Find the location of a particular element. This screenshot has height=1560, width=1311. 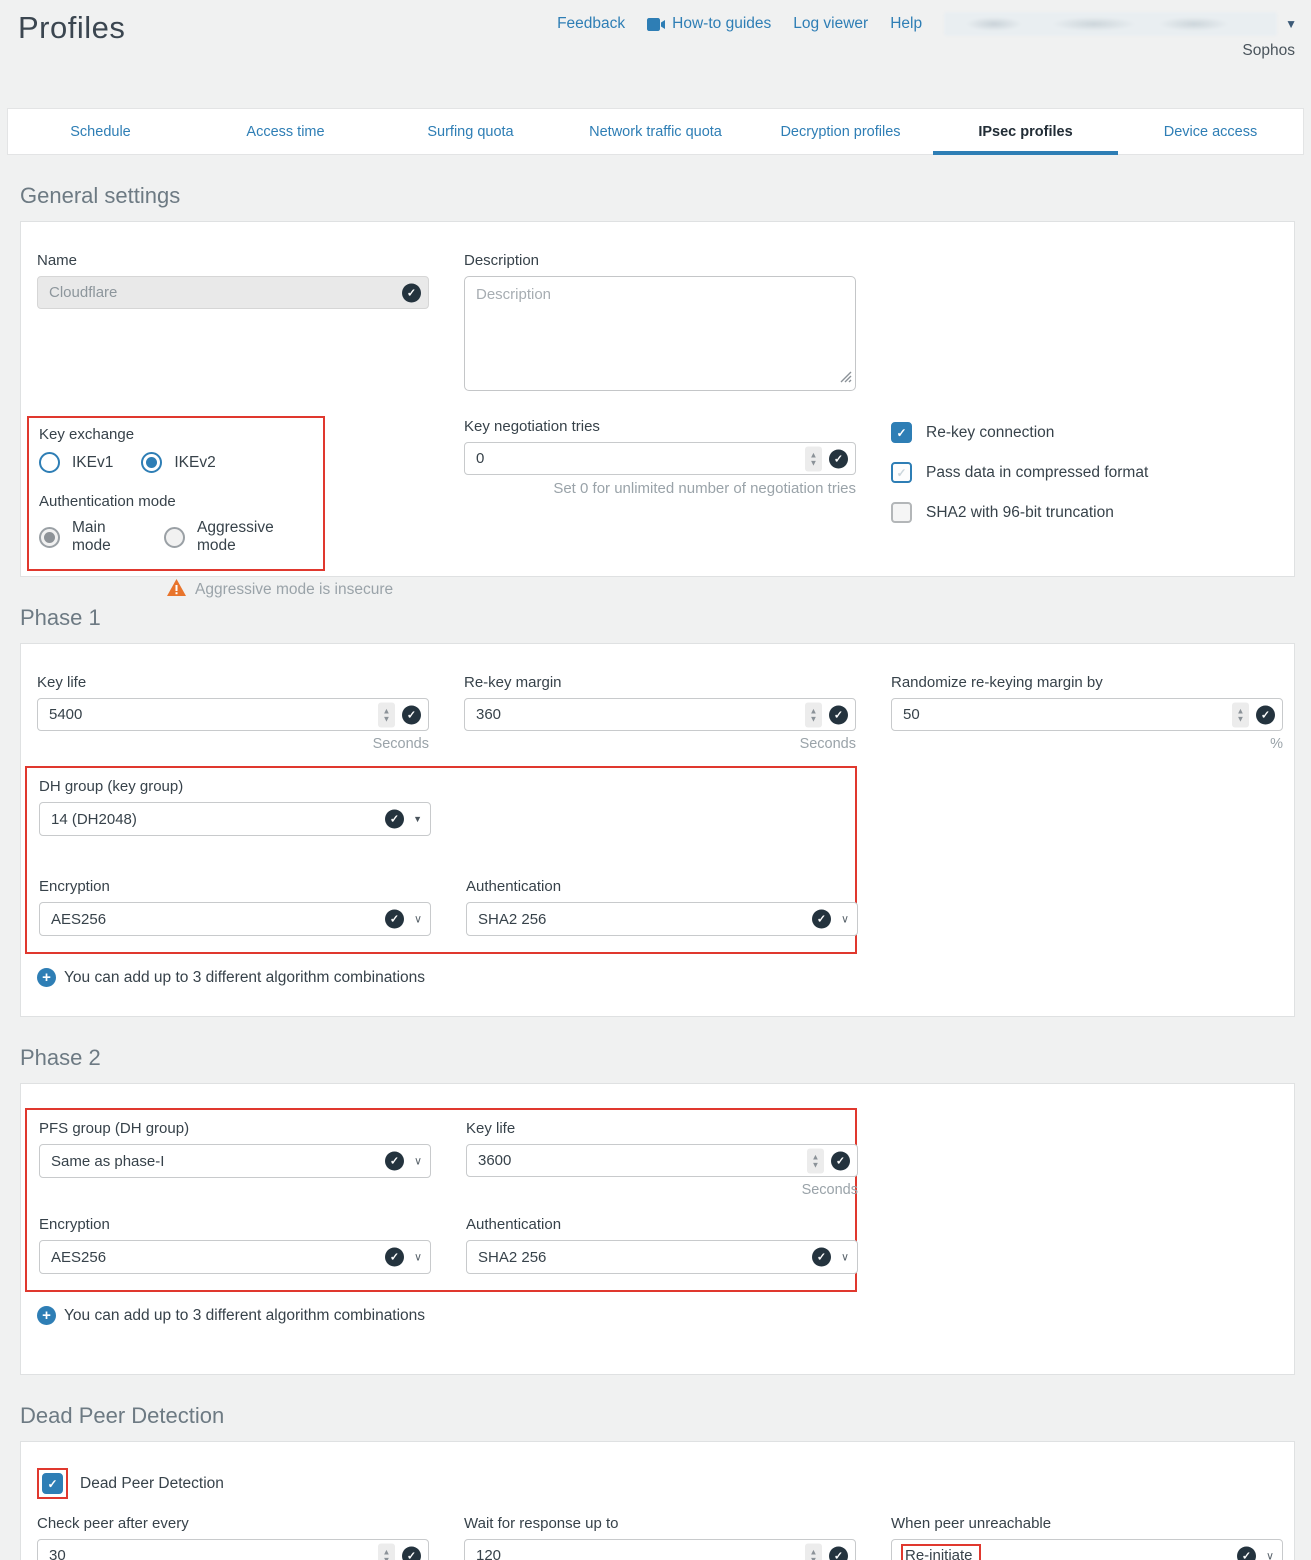

dpd-enable-checkbox: ✓ is located at coordinates (52, 1483).